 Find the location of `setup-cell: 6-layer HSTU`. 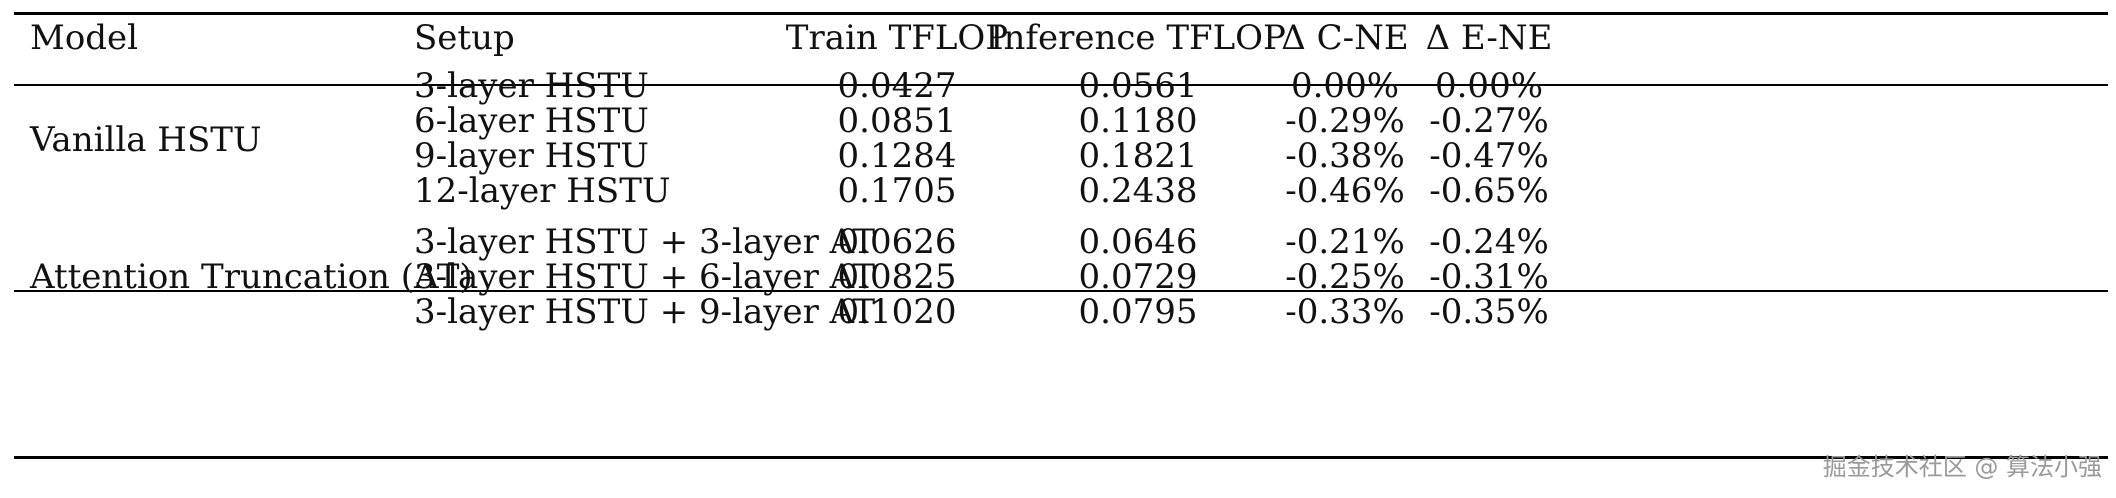

setup-cell: 6-layer HSTU is located at coordinates (531, 121).